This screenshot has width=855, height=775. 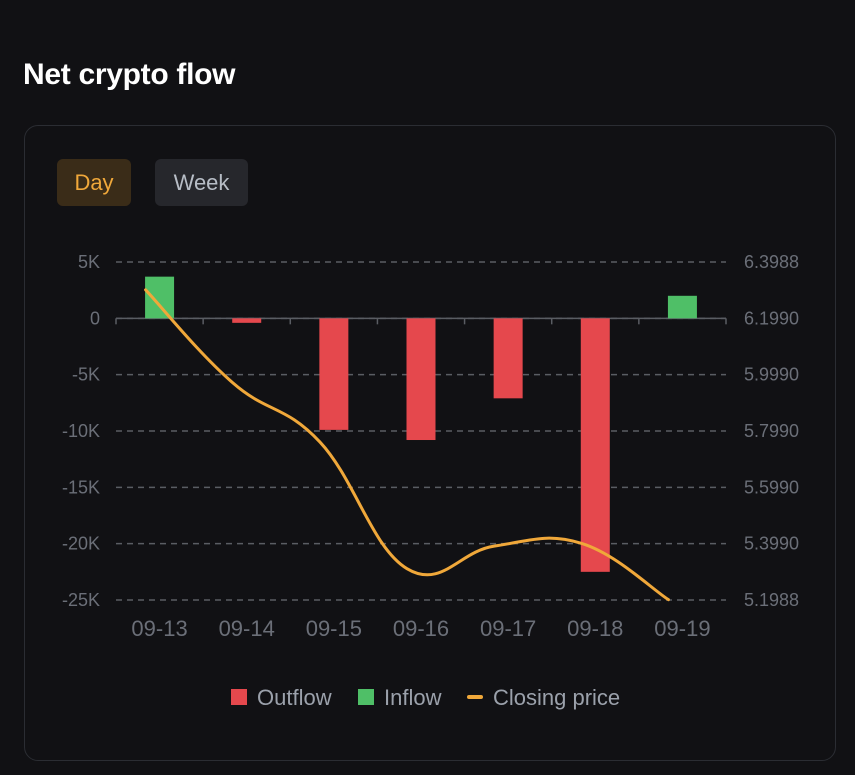 What do you see at coordinates (475, 697) in the screenshot?
I see `legend-closing-price-swatch` at bounding box center [475, 697].